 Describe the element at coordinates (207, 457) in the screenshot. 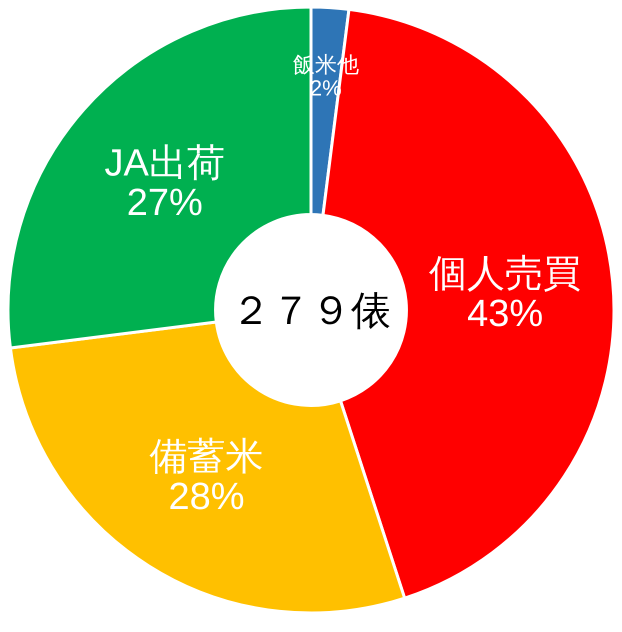

I see `slice-label: 備蓄米` at that location.